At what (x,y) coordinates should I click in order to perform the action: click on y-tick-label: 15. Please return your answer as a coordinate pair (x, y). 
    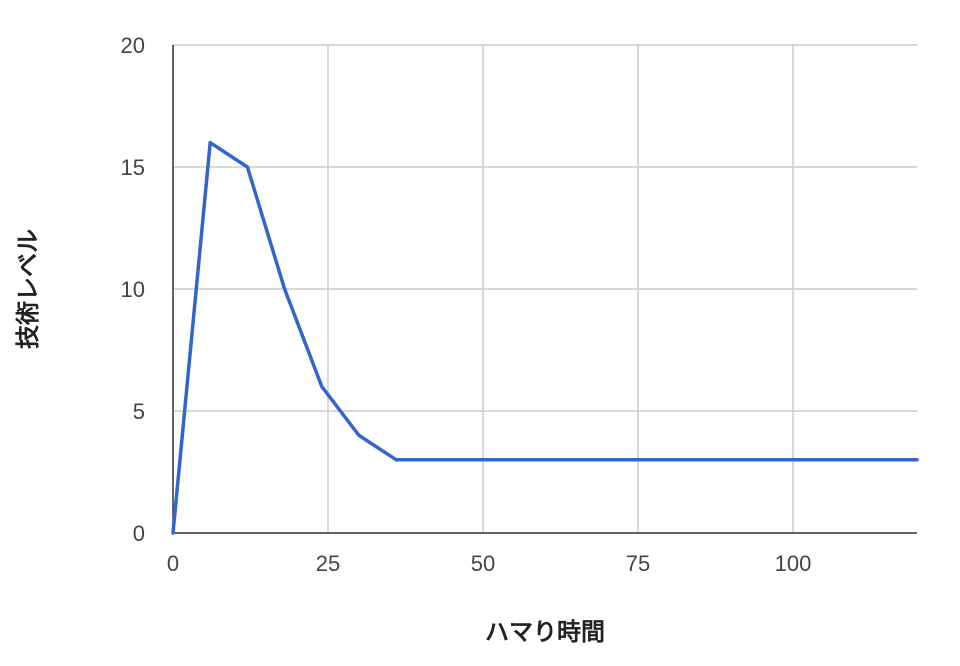
    Looking at the image, I should click on (133, 167).